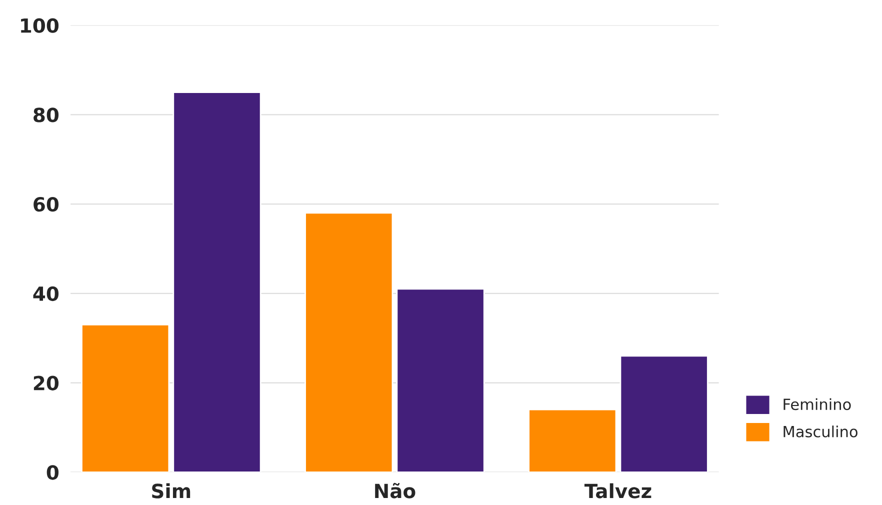 The width and height of the screenshot is (882, 505). What do you see at coordinates (46, 204) in the screenshot?
I see `y-tick-label: 60` at bounding box center [46, 204].